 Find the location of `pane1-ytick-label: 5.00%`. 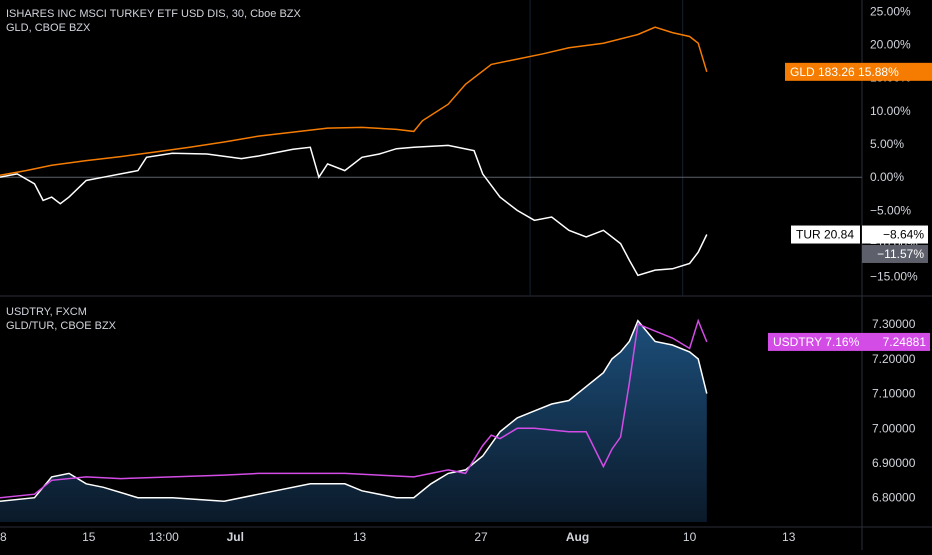

pane1-ytick-label: 5.00% is located at coordinates (887, 144).